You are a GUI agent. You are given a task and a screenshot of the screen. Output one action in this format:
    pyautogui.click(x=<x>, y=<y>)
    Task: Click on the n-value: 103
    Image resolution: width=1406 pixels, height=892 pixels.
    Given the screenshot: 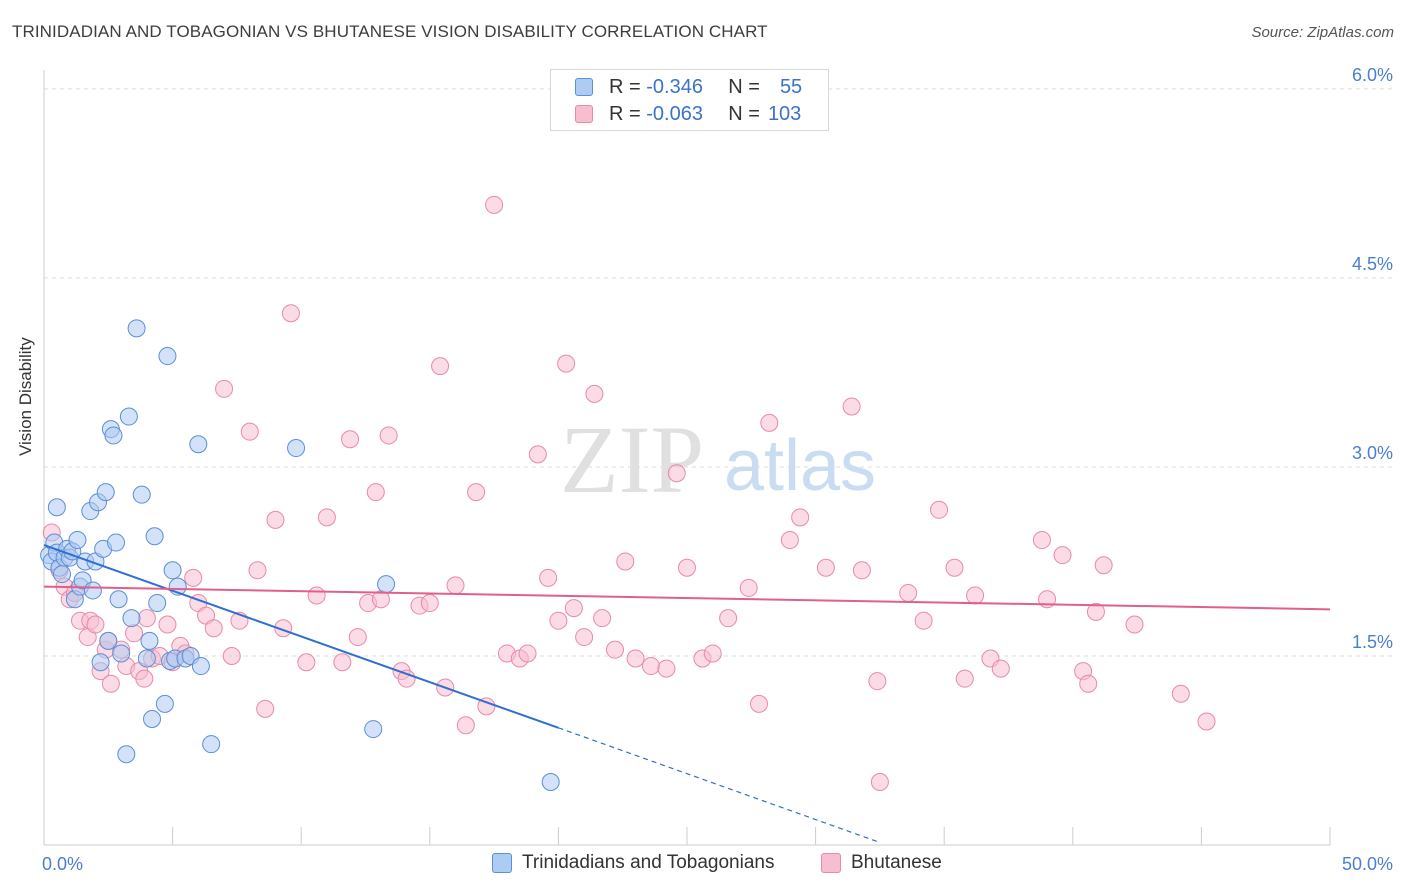 What is the action you would take?
    pyautogui.click(x=784, y=113)
    